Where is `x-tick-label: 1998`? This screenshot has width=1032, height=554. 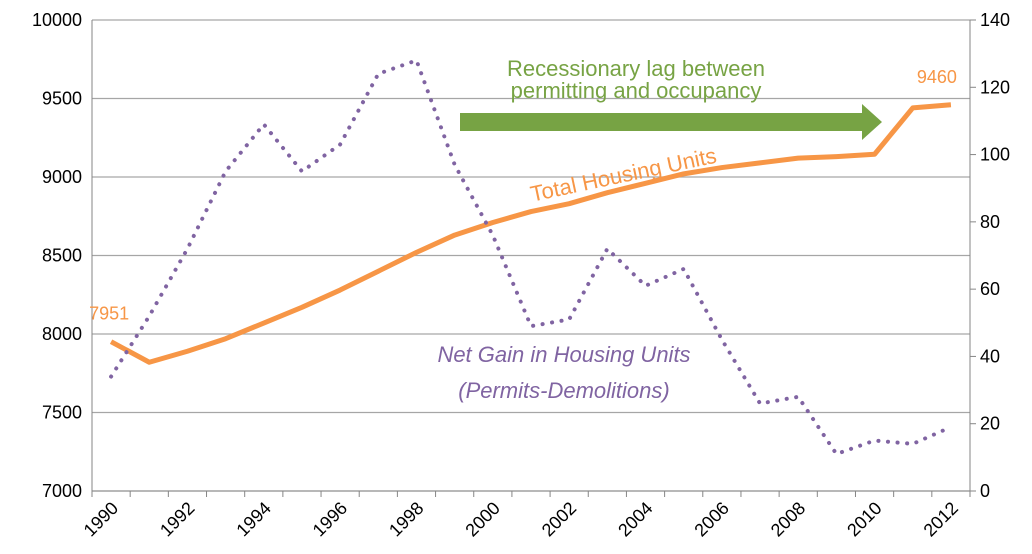
x-tick-label: 1998 is located at coordinates (406, 519).